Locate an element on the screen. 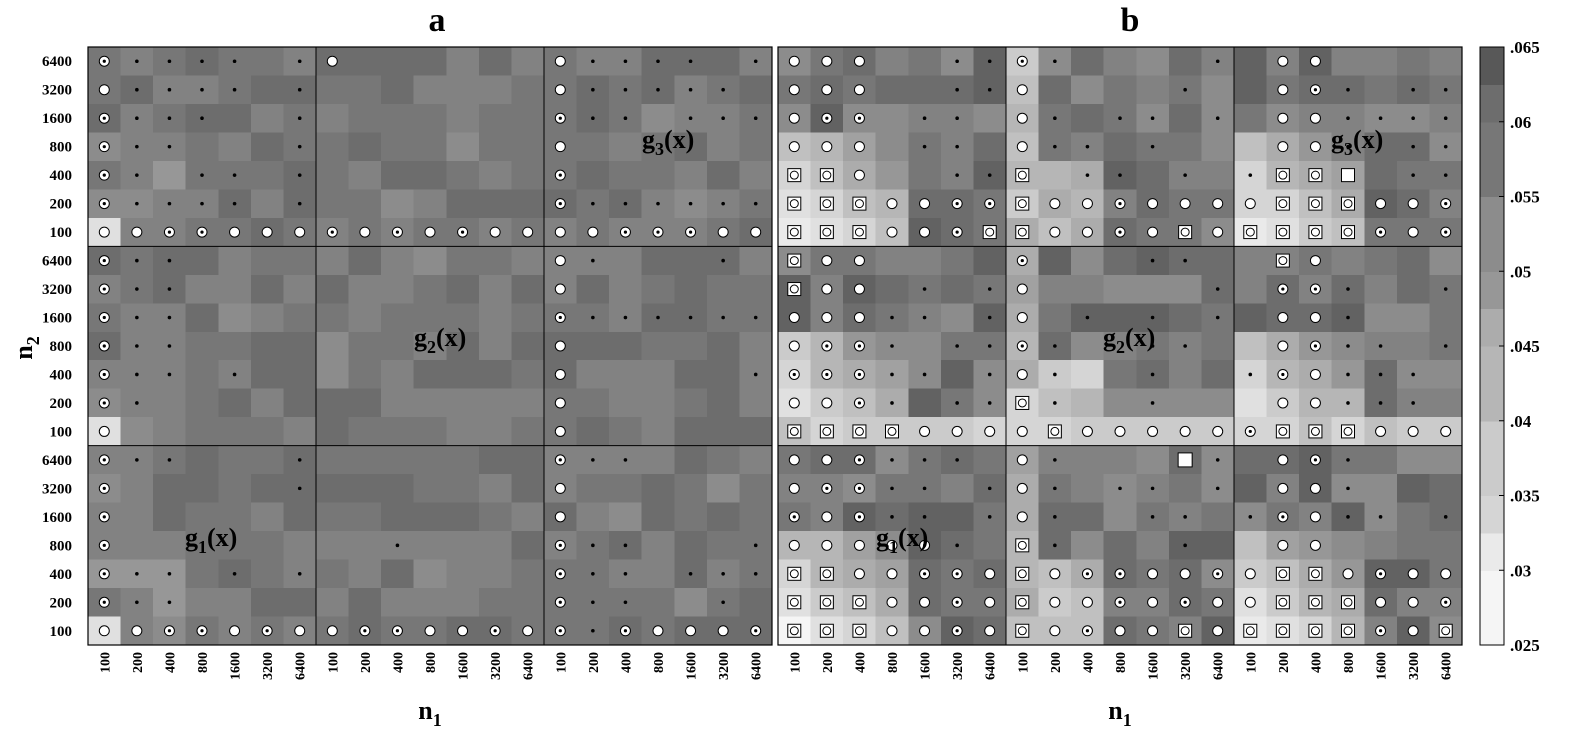  colorbar-tick-label: .03 is located at coordinates (1520, 570).